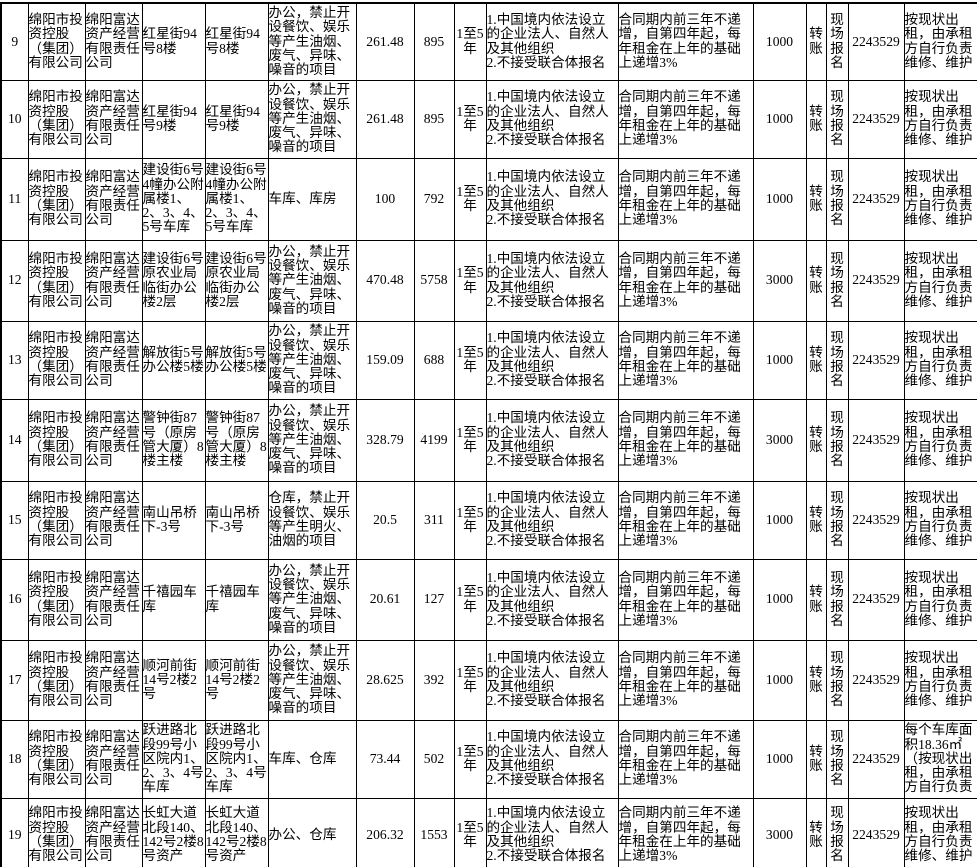 This screenshot has height=867, width=977. What do you see at coordinates (236, 599) in the screenshot?
I see `cell-asset-location: 千禧园车库` at bounding box center [236, 599].